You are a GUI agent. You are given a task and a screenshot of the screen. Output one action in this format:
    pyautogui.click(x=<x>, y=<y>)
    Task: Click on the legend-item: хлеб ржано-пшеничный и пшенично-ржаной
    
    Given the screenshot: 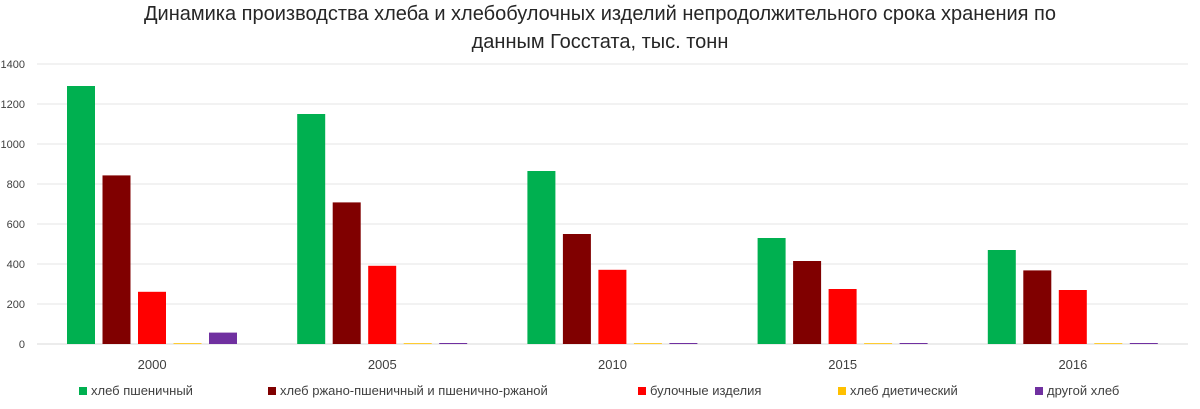 What is the action you would take?
    pyautogui.click(x=408, y=390)
    